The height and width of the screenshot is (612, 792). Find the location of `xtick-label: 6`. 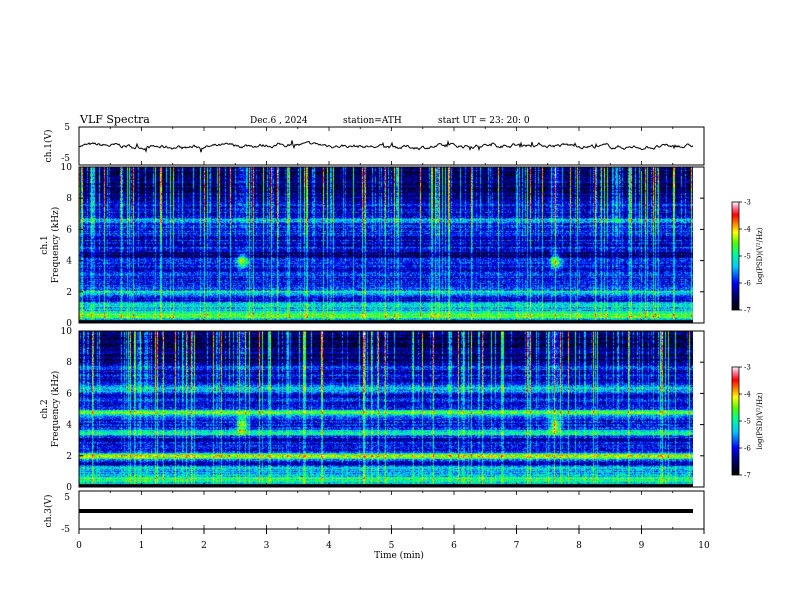

xtick-label: 6 is located at coordinates (454, 546).